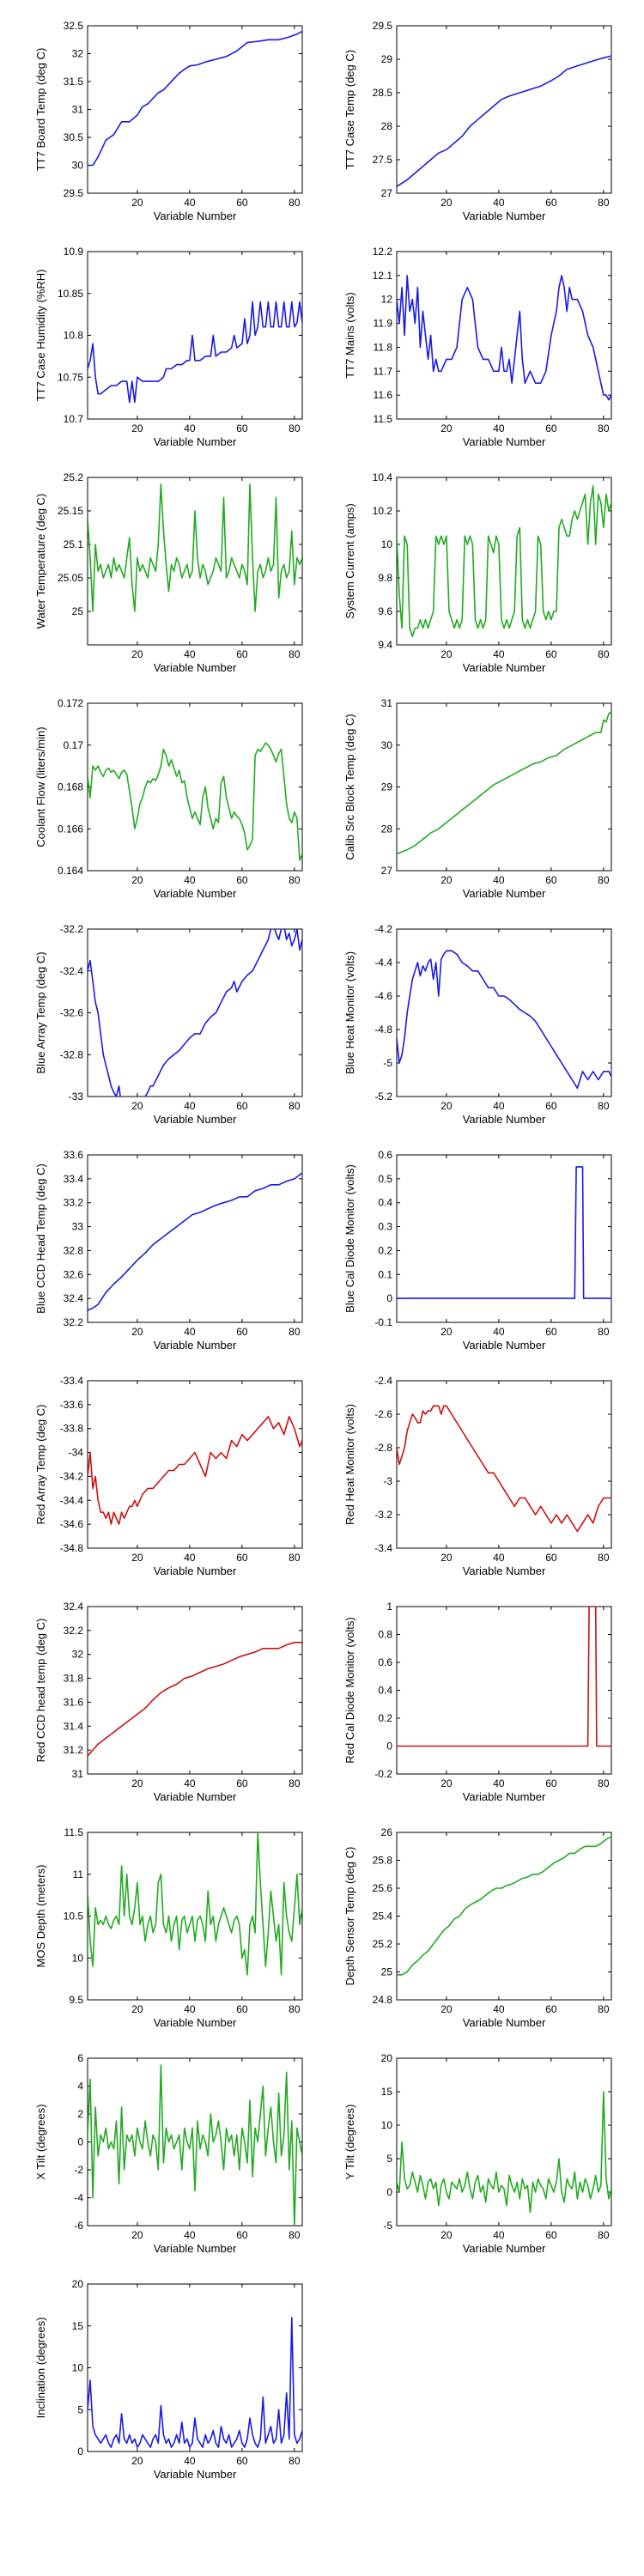  What do you see at coordinates (80, 2087) in the screenshot?
I see `y-tick-label: 4` at bounding box center [80, 2087].